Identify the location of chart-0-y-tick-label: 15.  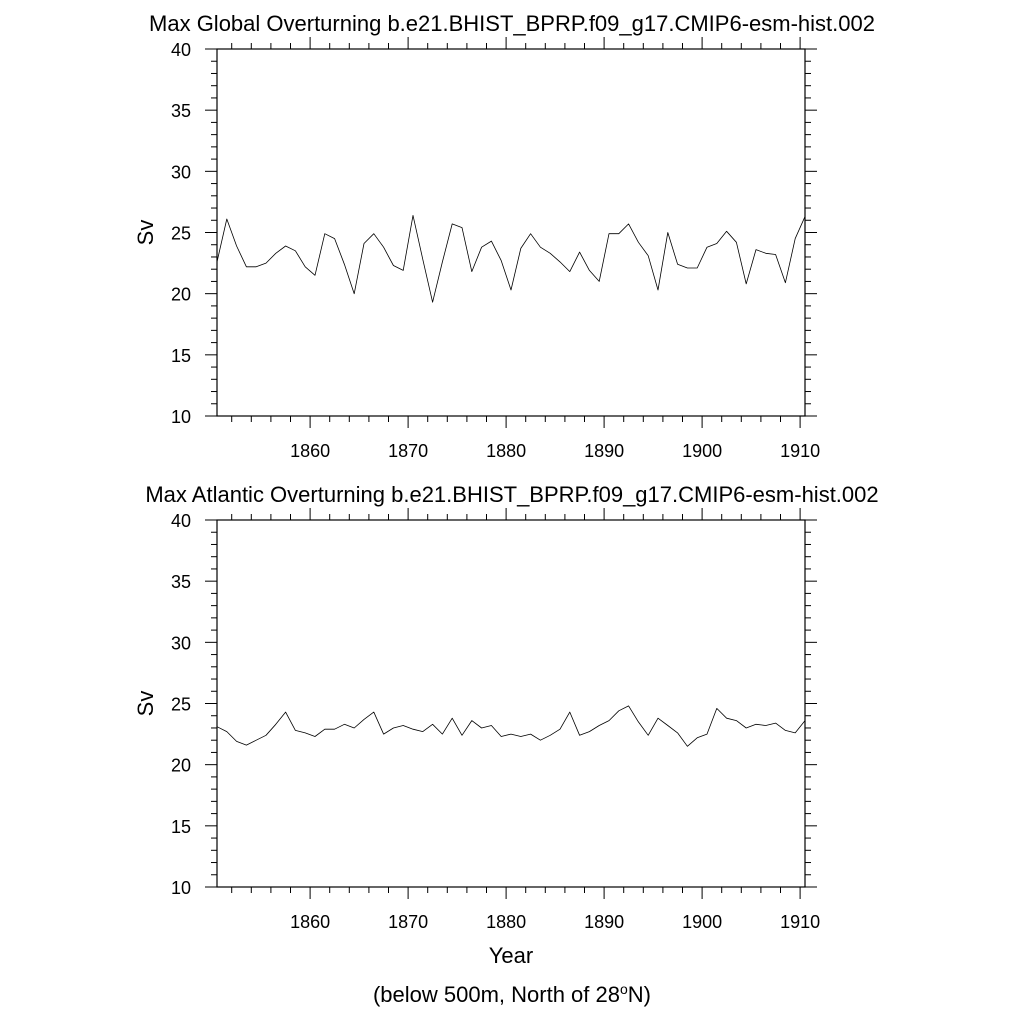
(181, 356).